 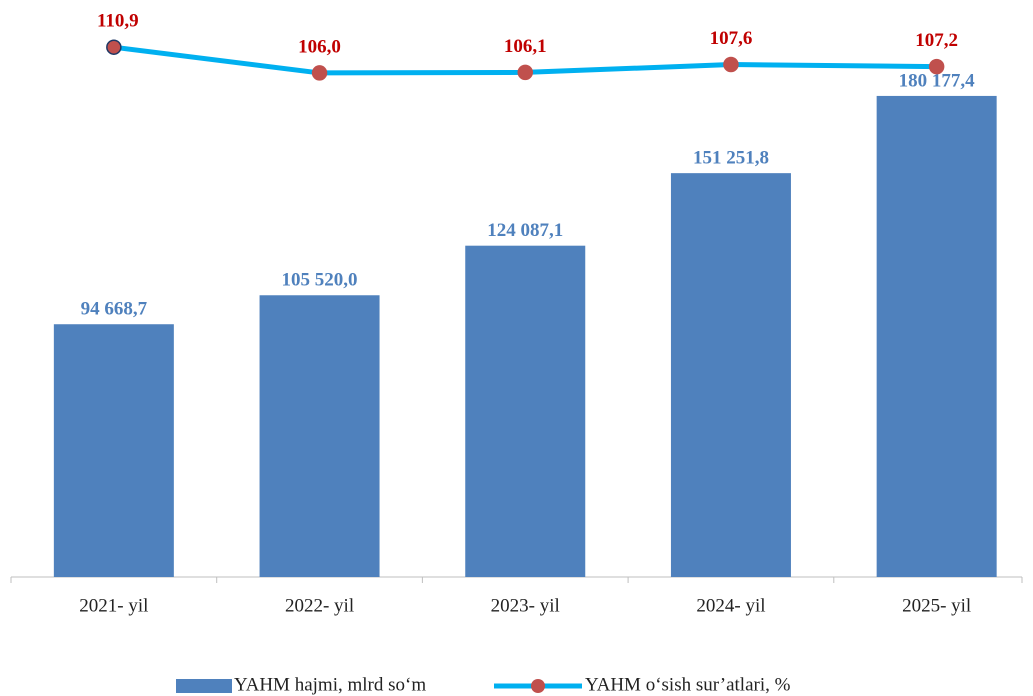 What do you see at coordinates (319, 46) in the screenshot?
I see `line-value-label: 106,0` at bounding box center [319, 46].